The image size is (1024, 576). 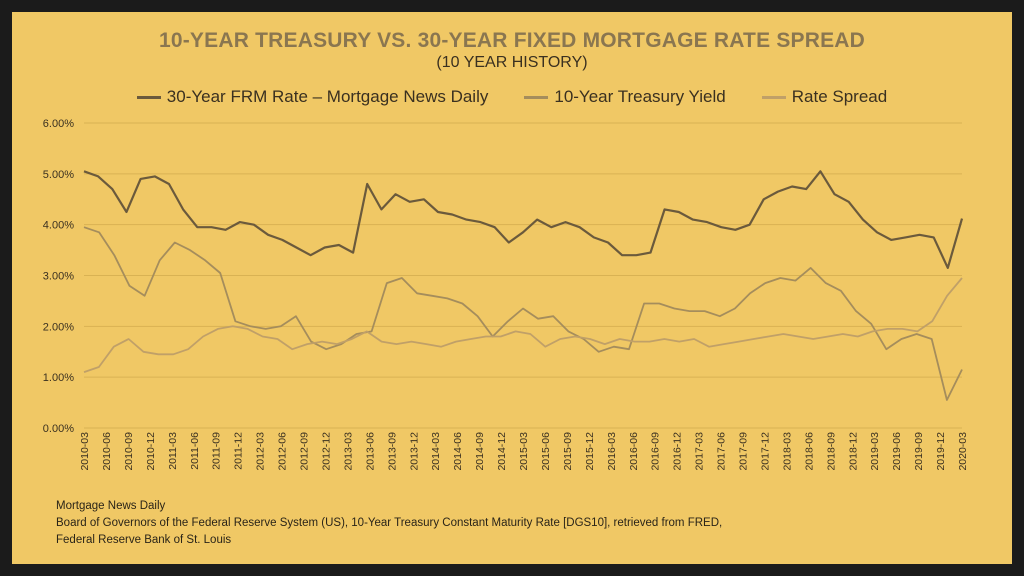 What do you see at coordinates (58, 327) in the screenshot?
I see `y-tick-label: 2.00%` at bounding box center [58, 327].